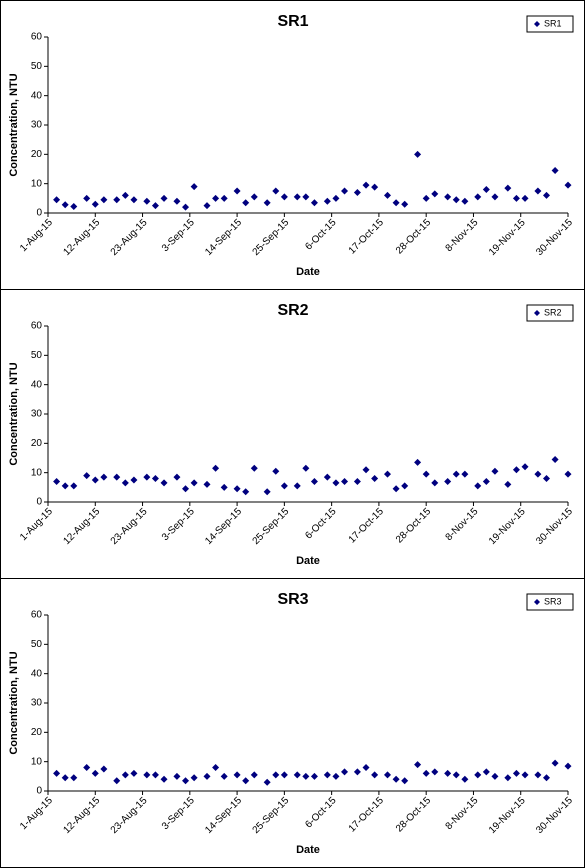 This screenshot has width=585, height=868. Describe the element at coordinates (553, 601) in the screenshot. I see `legend-label: SR3` at that location.